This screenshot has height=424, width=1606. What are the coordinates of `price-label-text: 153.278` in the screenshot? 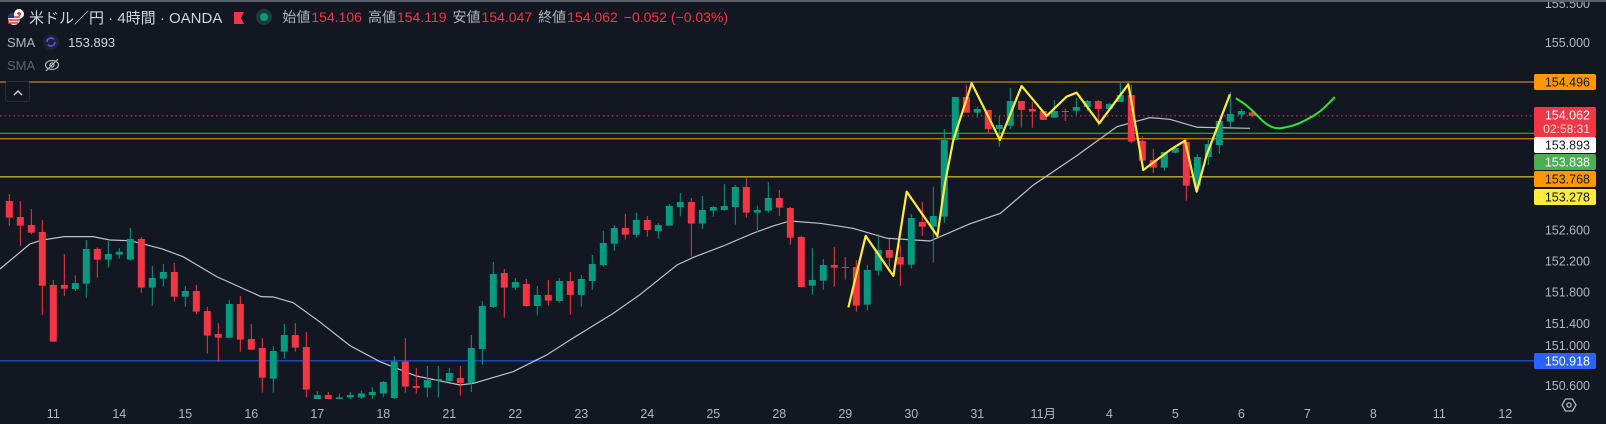 It's located at (1567, 198).